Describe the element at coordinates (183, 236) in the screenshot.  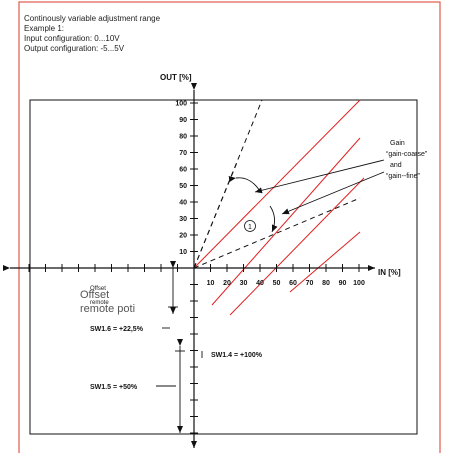
I see `y-tick-label: 20` at that location.